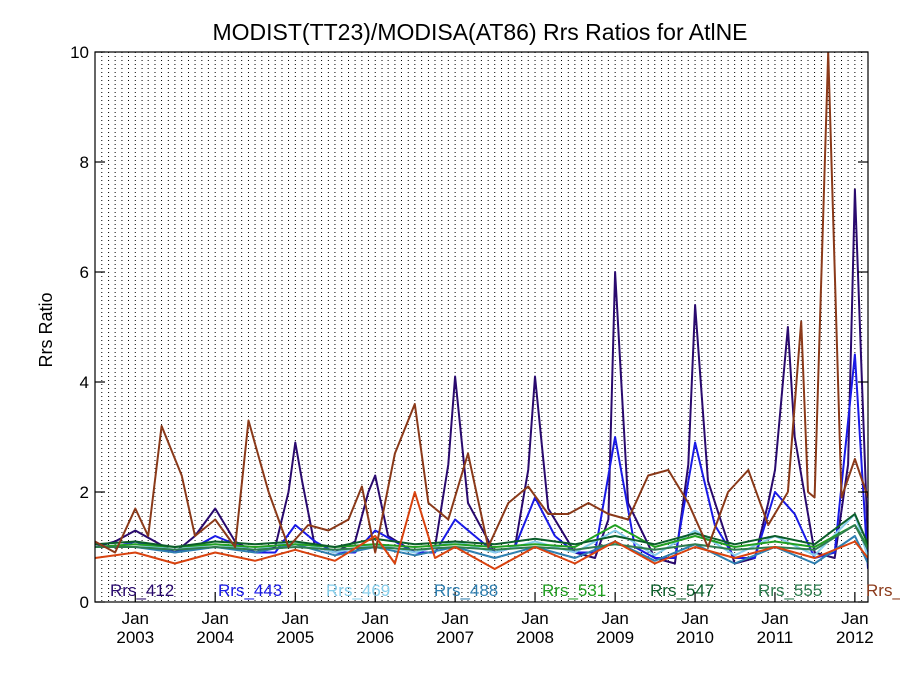 This screenshot has width=900, height=675. What do you see at coordinates (46, 329) in the screenshot?
I see `y-axis-label: Rrs Ratio` at bounding box center [46, 329].